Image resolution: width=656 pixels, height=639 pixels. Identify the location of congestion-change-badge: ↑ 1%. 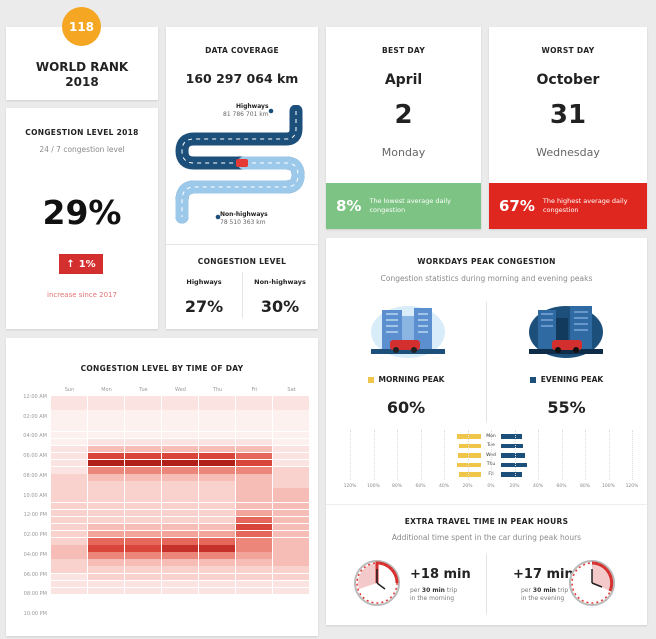
(81, 264).